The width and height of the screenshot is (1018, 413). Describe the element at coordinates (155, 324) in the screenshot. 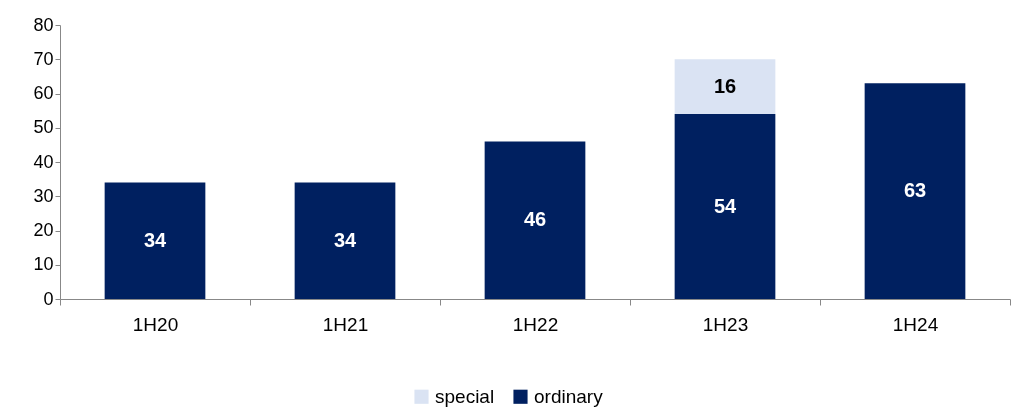

I see `x-tick-label: 1H20` at that location.